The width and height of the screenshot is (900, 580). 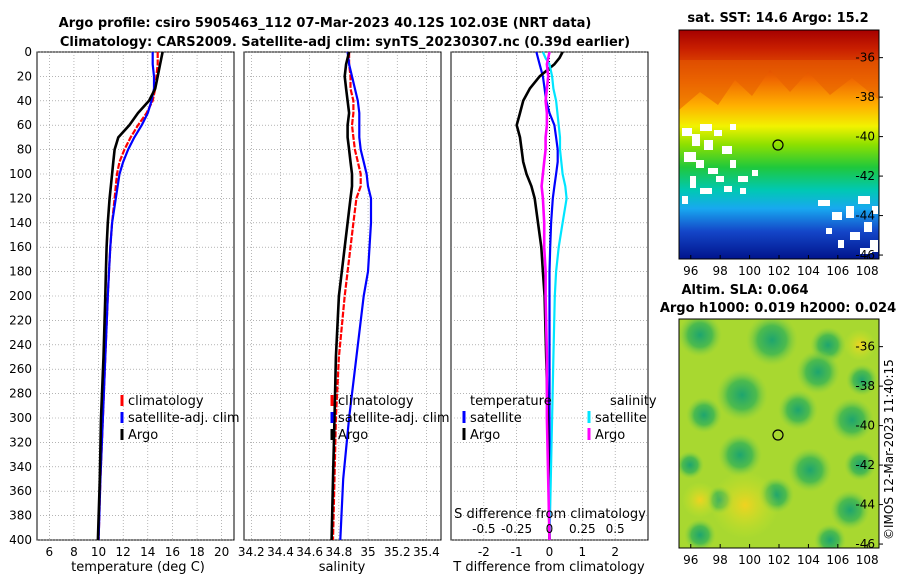 I want to click on depth-tick-label: 340, so click(x=20, y=467).